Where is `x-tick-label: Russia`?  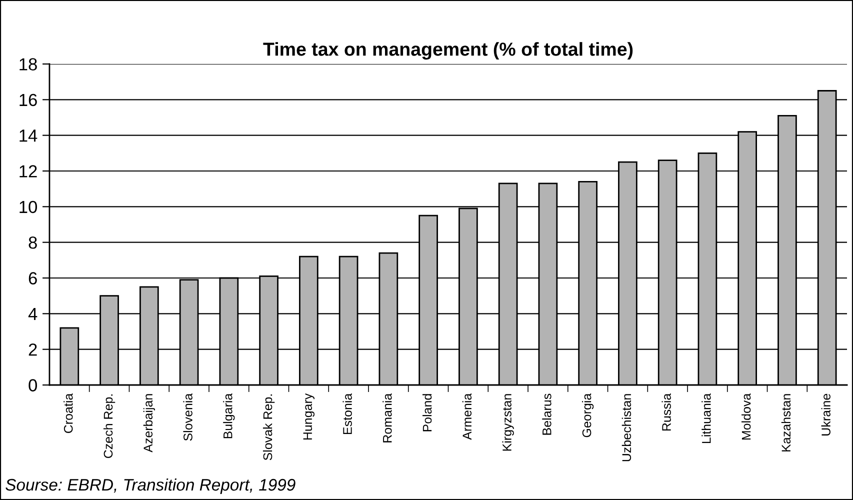 x-tick-label: Russia is located at coordinates (666, 412).